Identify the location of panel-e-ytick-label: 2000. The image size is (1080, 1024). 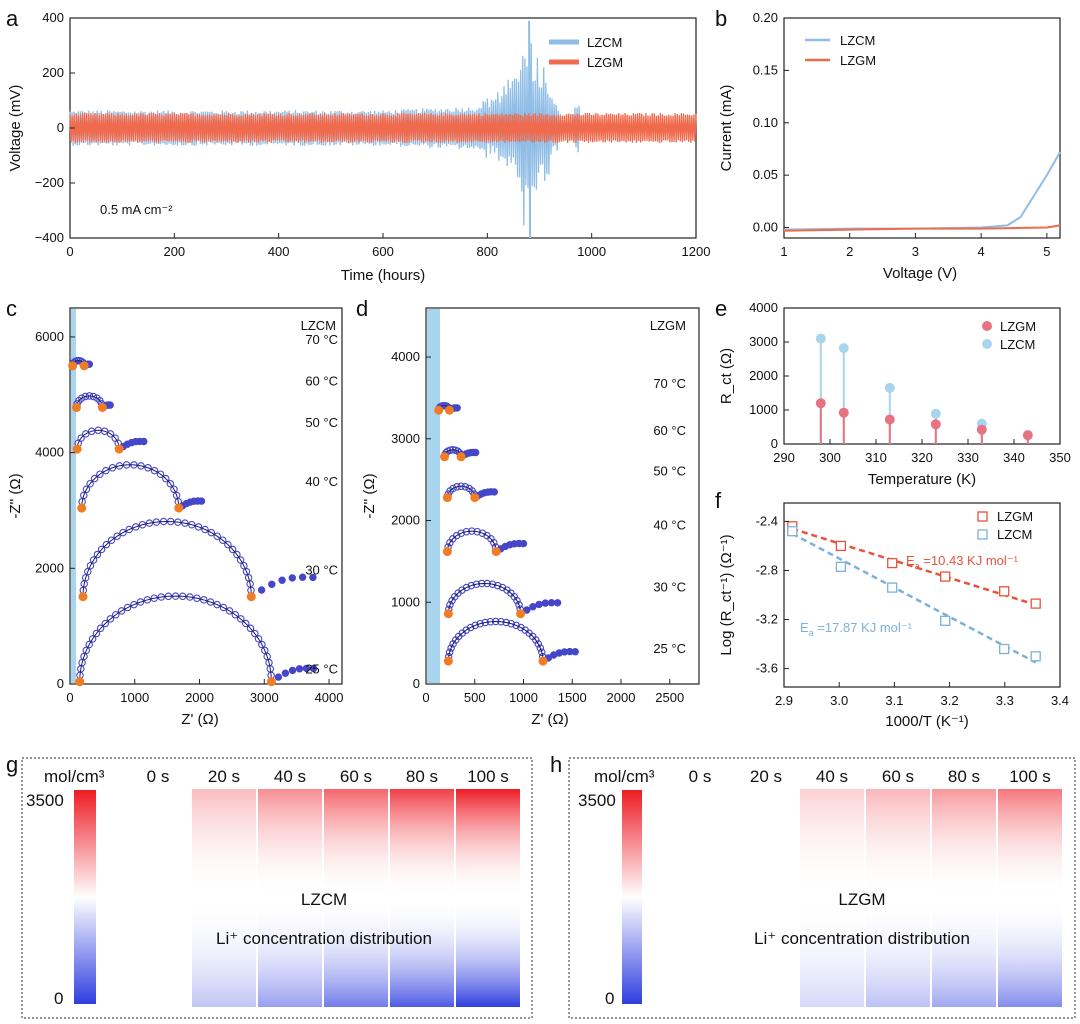
(763, 375).